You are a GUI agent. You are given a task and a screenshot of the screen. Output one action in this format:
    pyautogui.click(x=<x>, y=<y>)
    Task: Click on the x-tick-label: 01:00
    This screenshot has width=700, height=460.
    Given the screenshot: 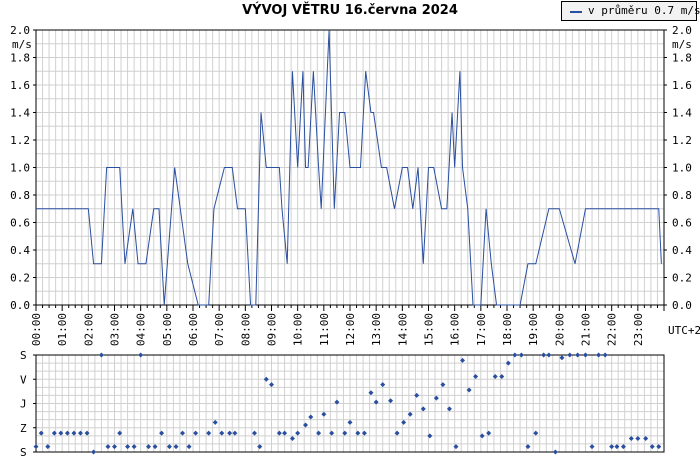 What is the action you would take?
    pyautogui.click(x=62, y=329)
    